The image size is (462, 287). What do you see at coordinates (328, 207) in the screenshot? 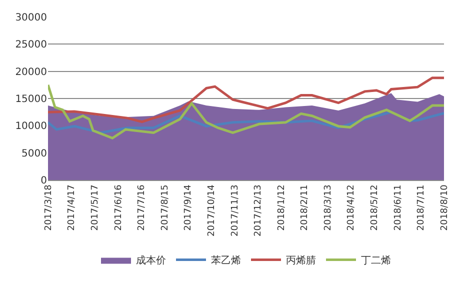
I see `x-tick-label: 2018/3/13` at bounding box center [328, 207].